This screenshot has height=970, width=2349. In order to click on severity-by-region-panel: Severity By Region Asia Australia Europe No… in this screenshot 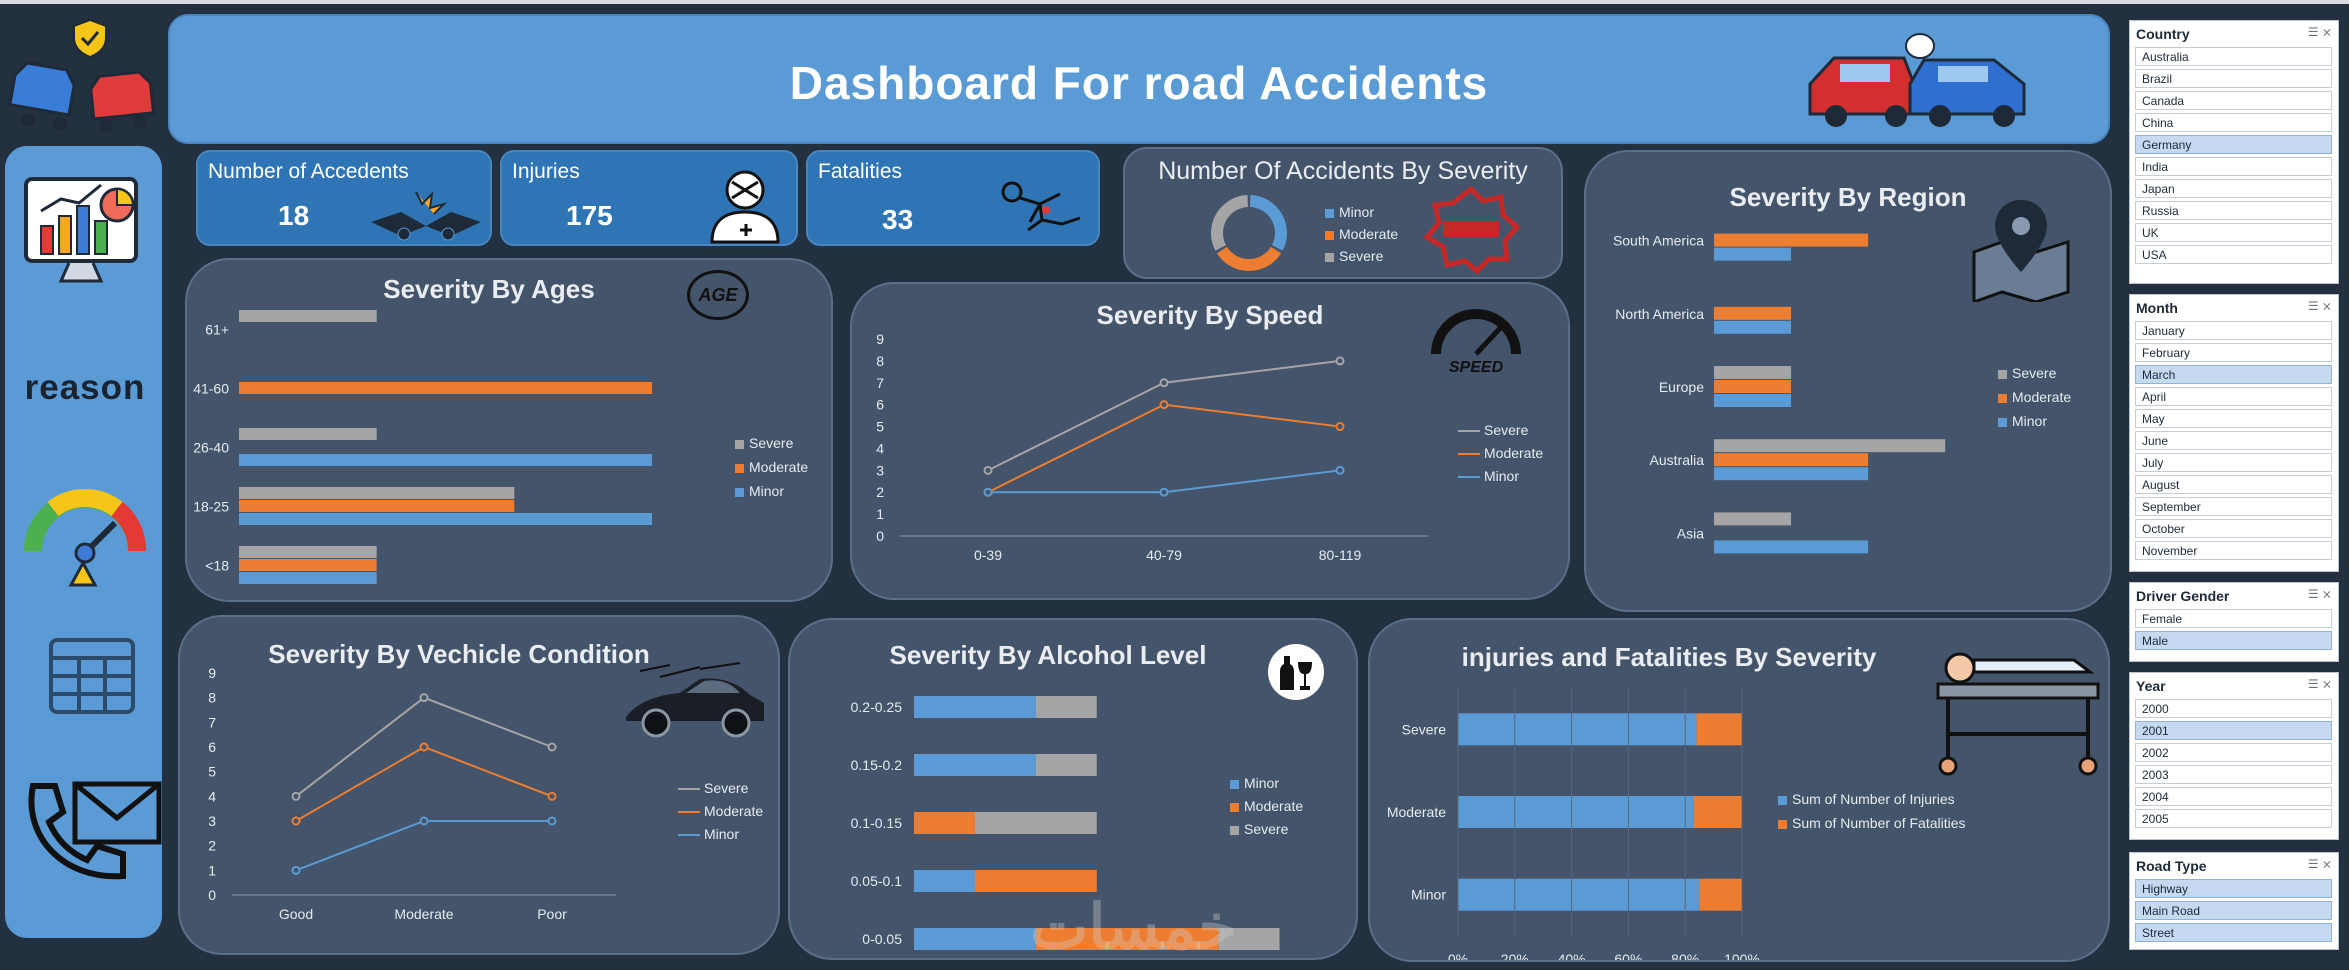, I will do `click(1848, 381)`.